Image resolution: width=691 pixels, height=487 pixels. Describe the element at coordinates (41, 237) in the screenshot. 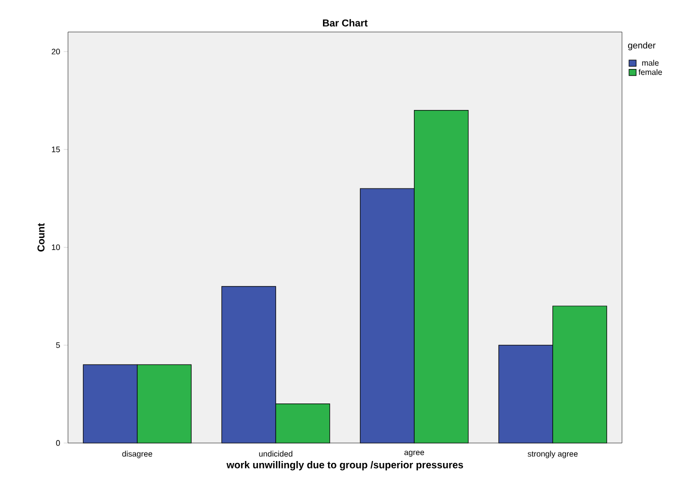

I see `y-axis-title: Count` at that location.